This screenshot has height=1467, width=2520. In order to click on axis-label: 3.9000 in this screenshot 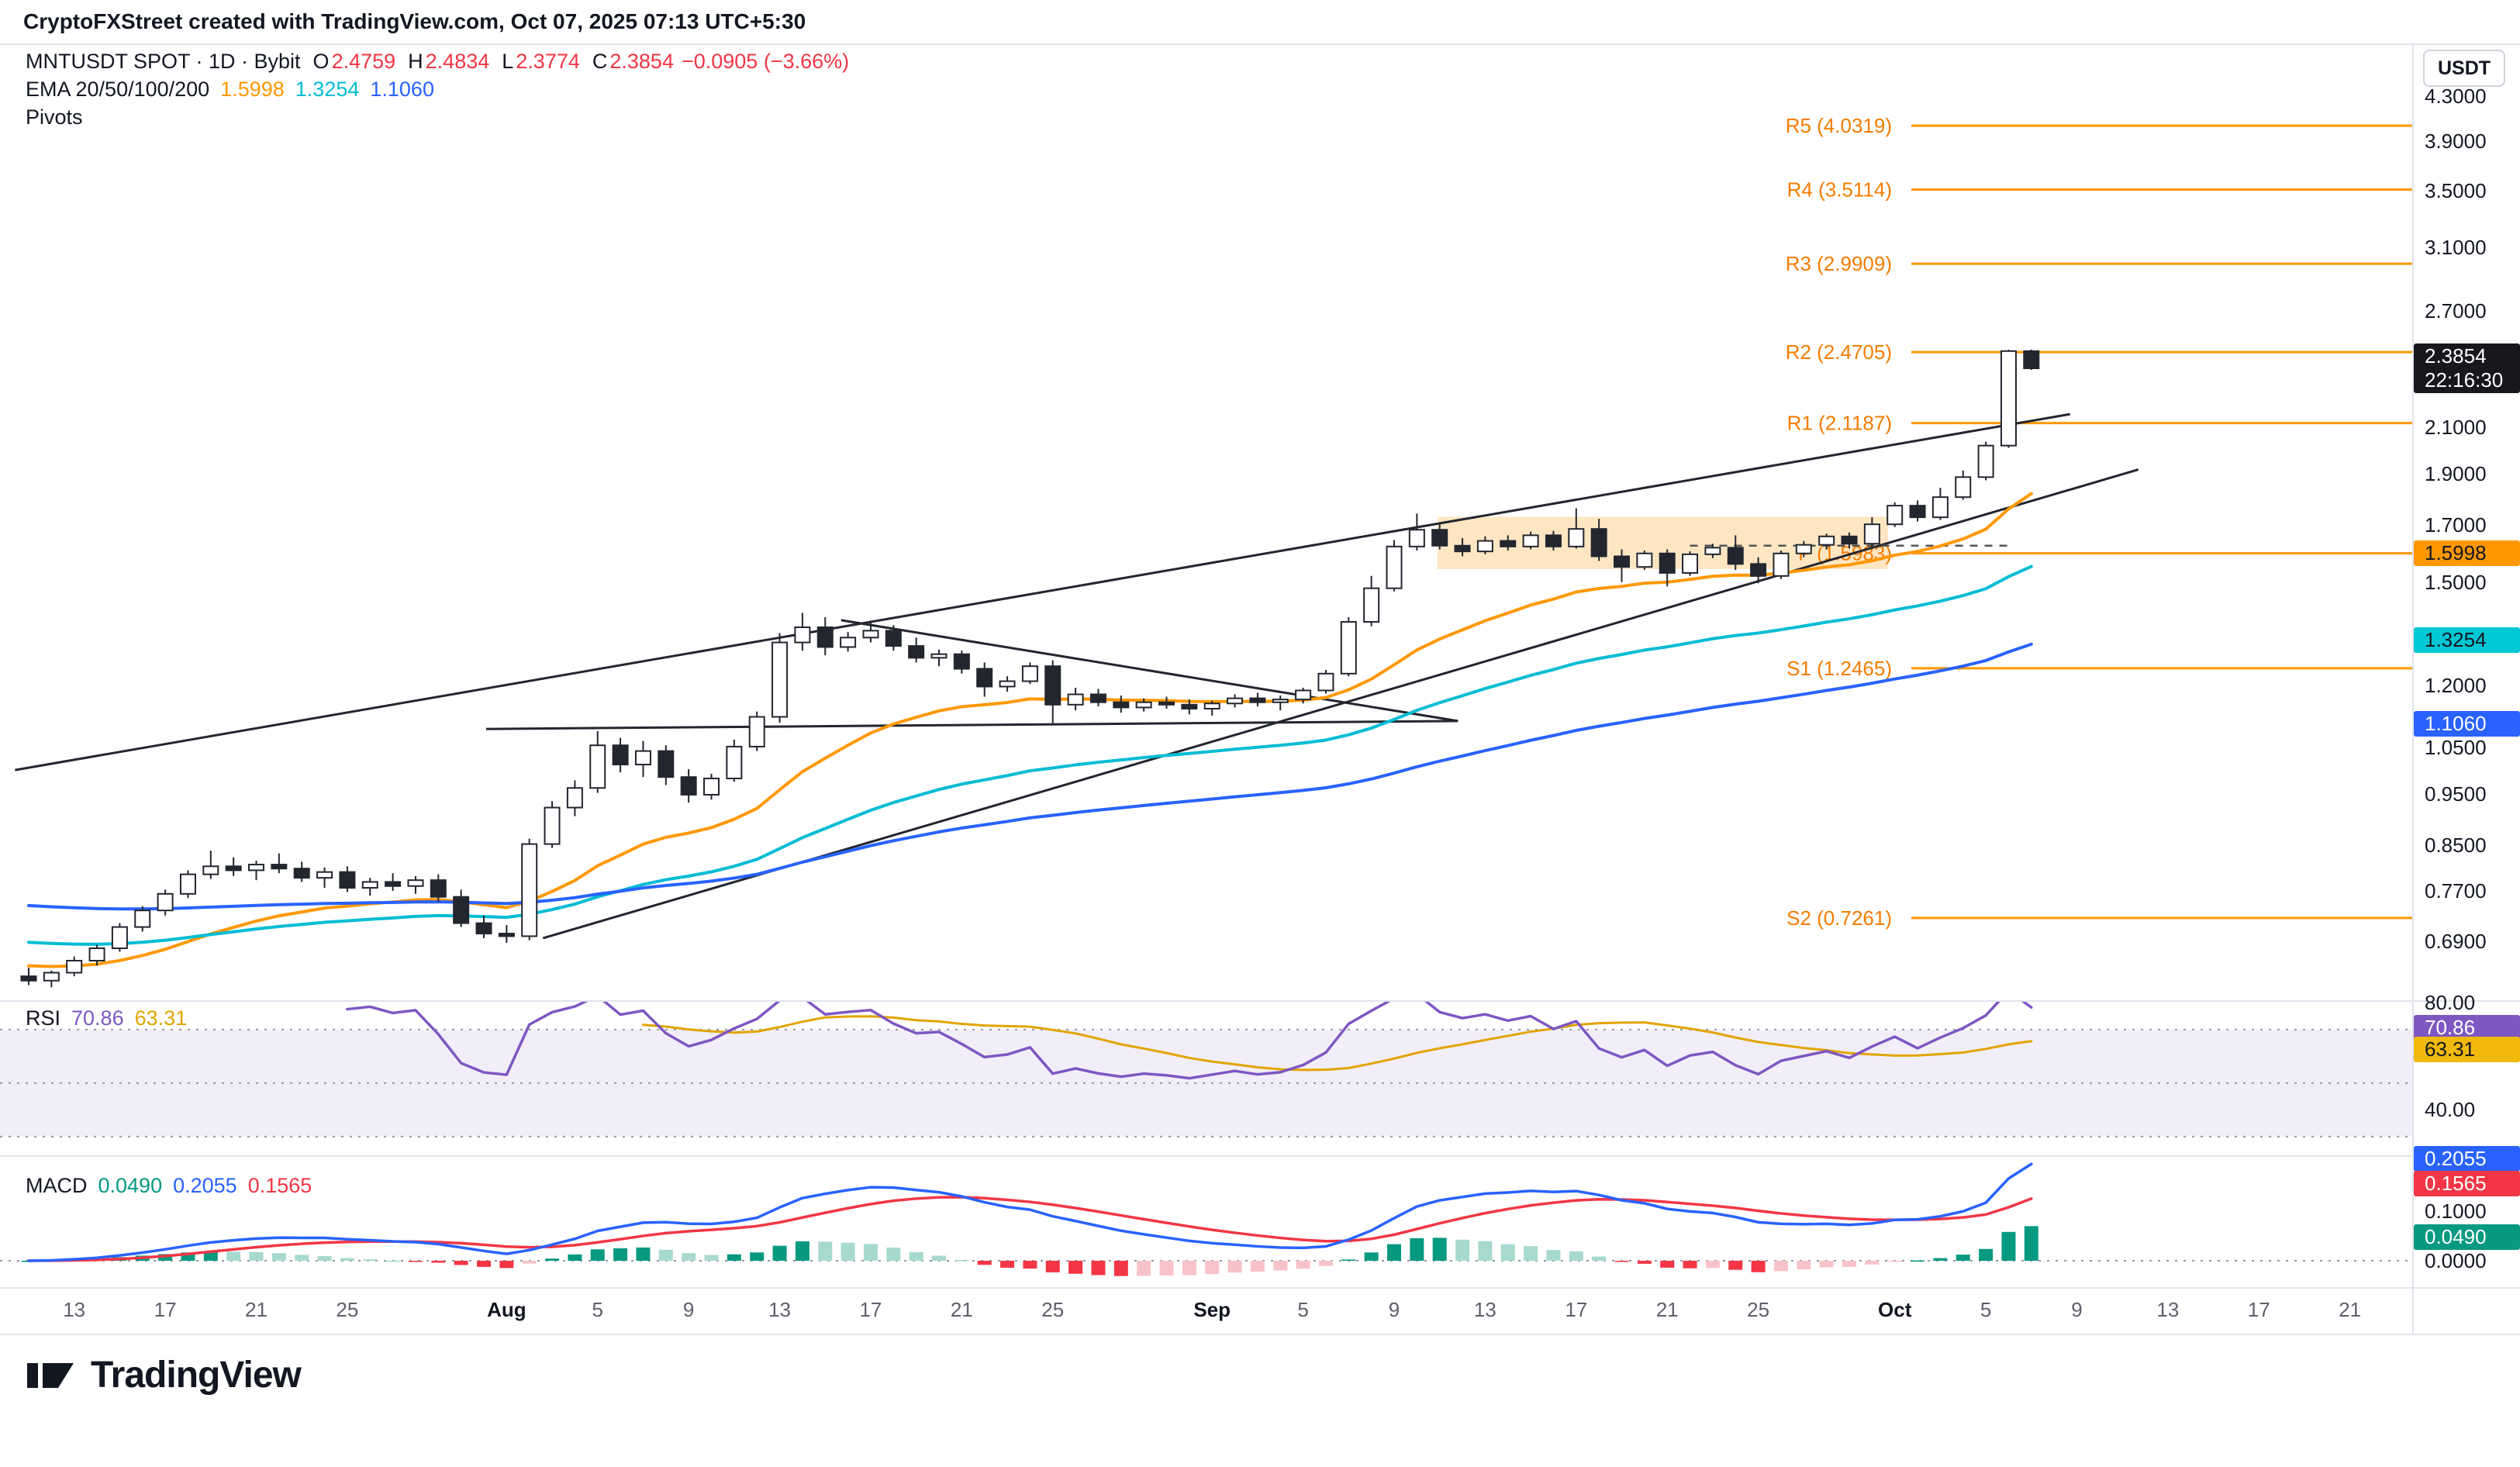, I will do `click(2456, 141)`.